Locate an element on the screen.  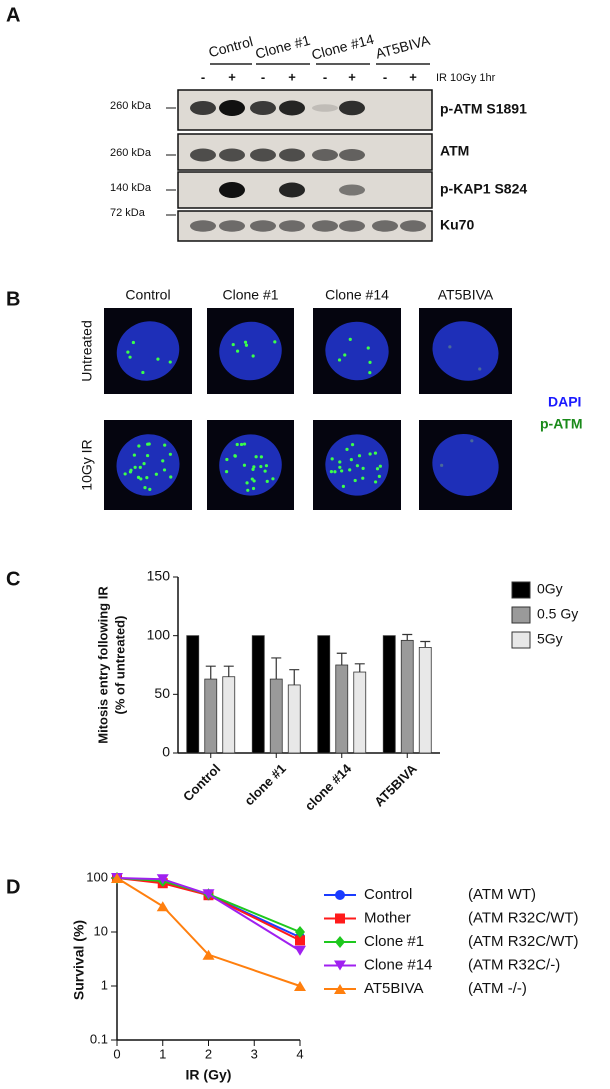
panel-label: C is located at coordinates (13, 579).